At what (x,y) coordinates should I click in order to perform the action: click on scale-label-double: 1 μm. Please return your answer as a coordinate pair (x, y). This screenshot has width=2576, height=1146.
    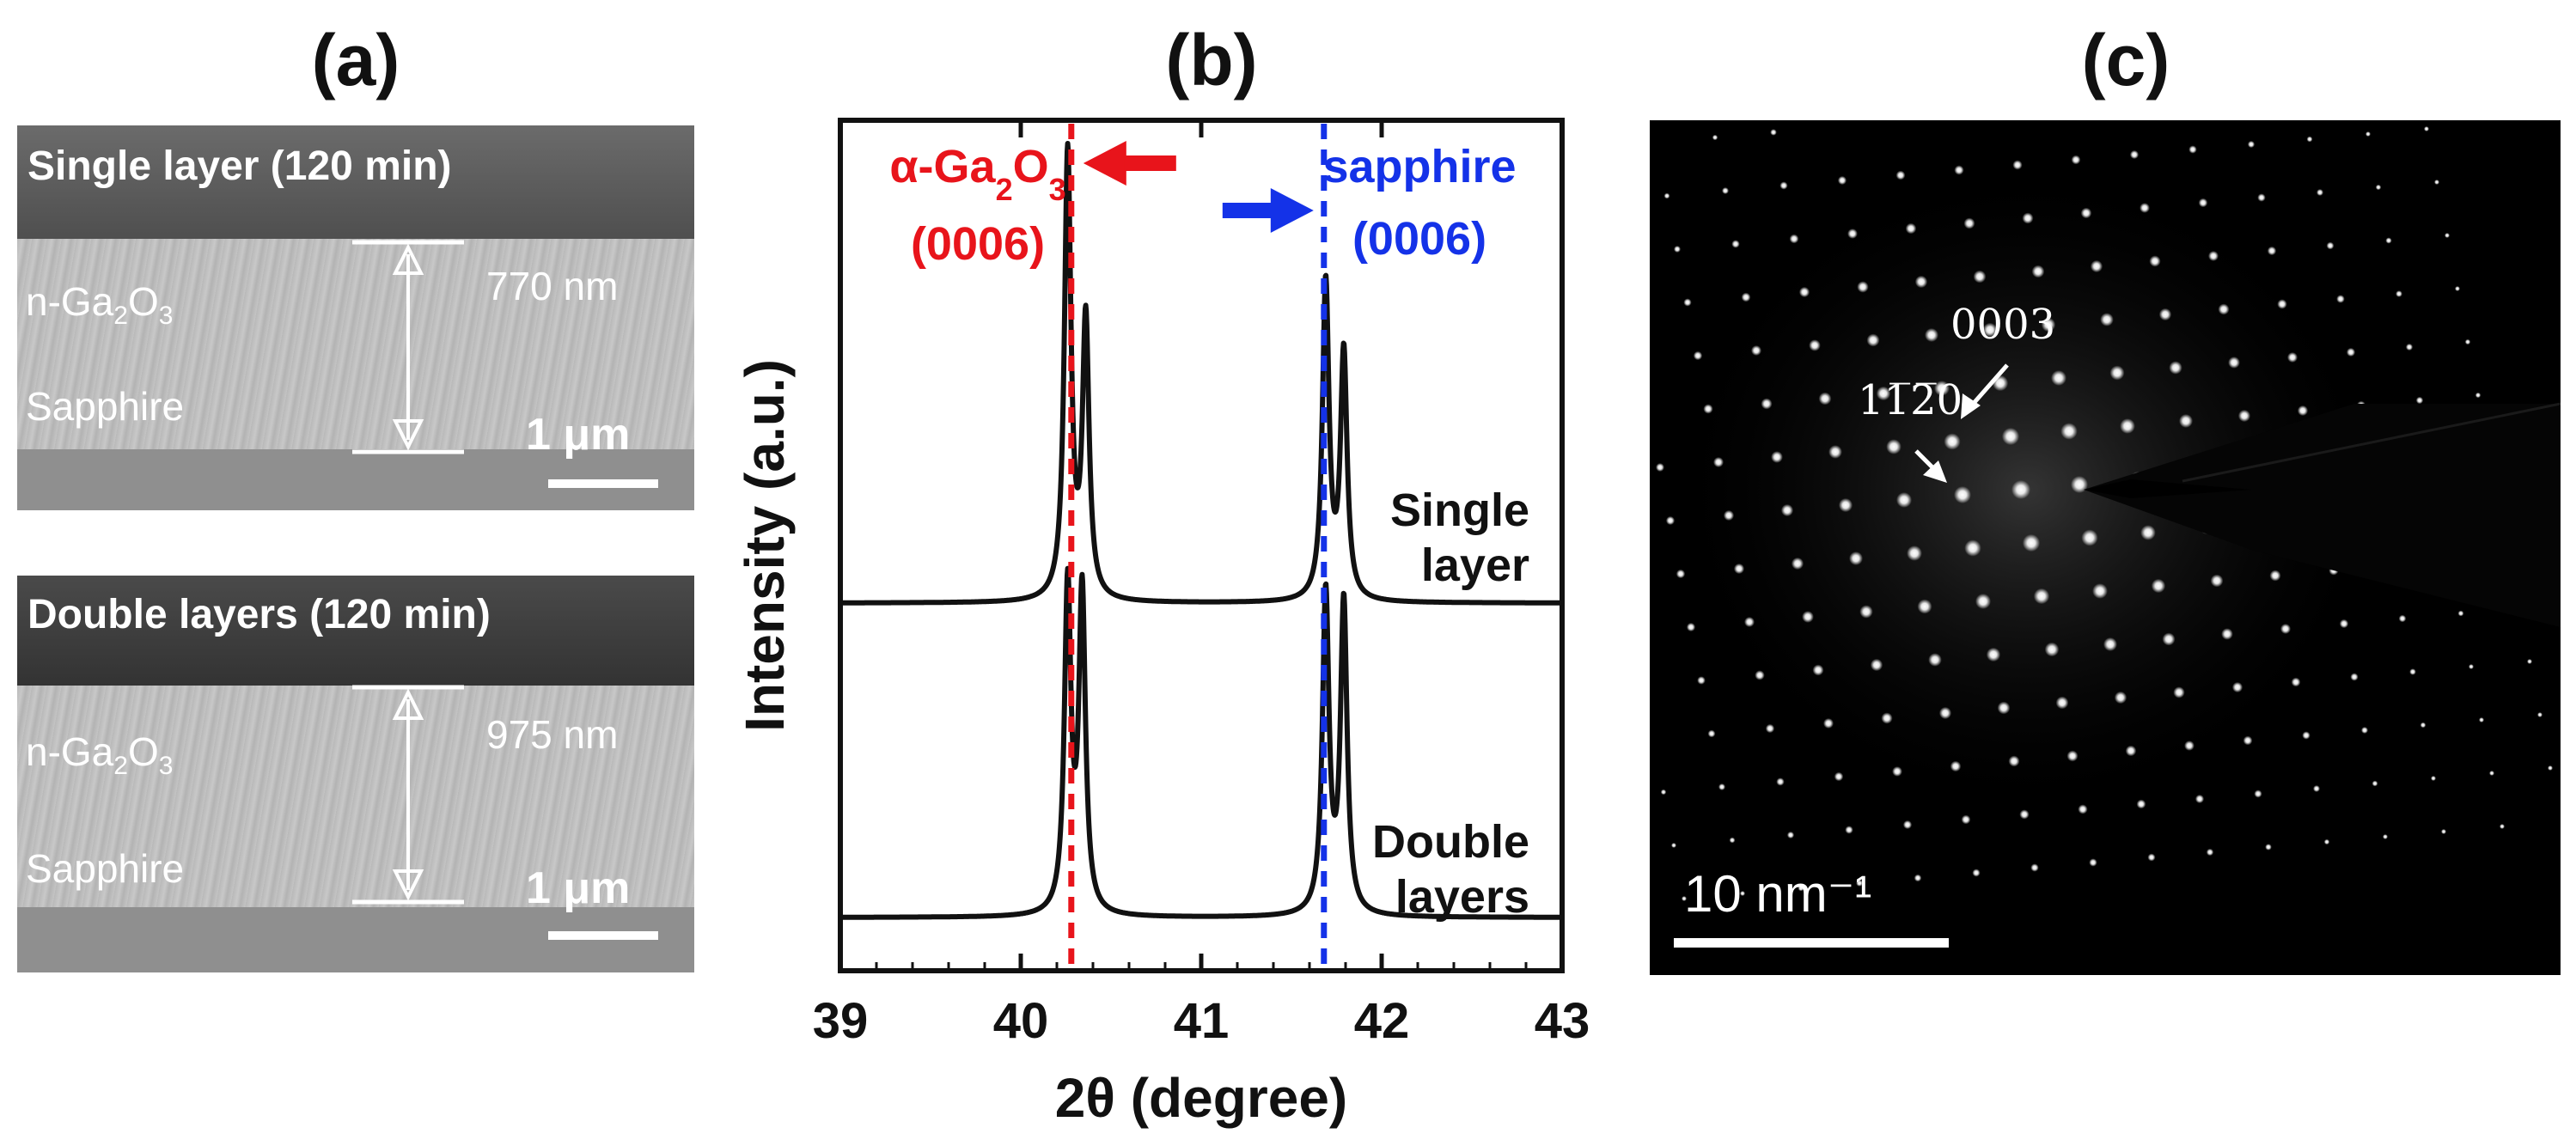
    Looking at the image, I should click on (579, 888).